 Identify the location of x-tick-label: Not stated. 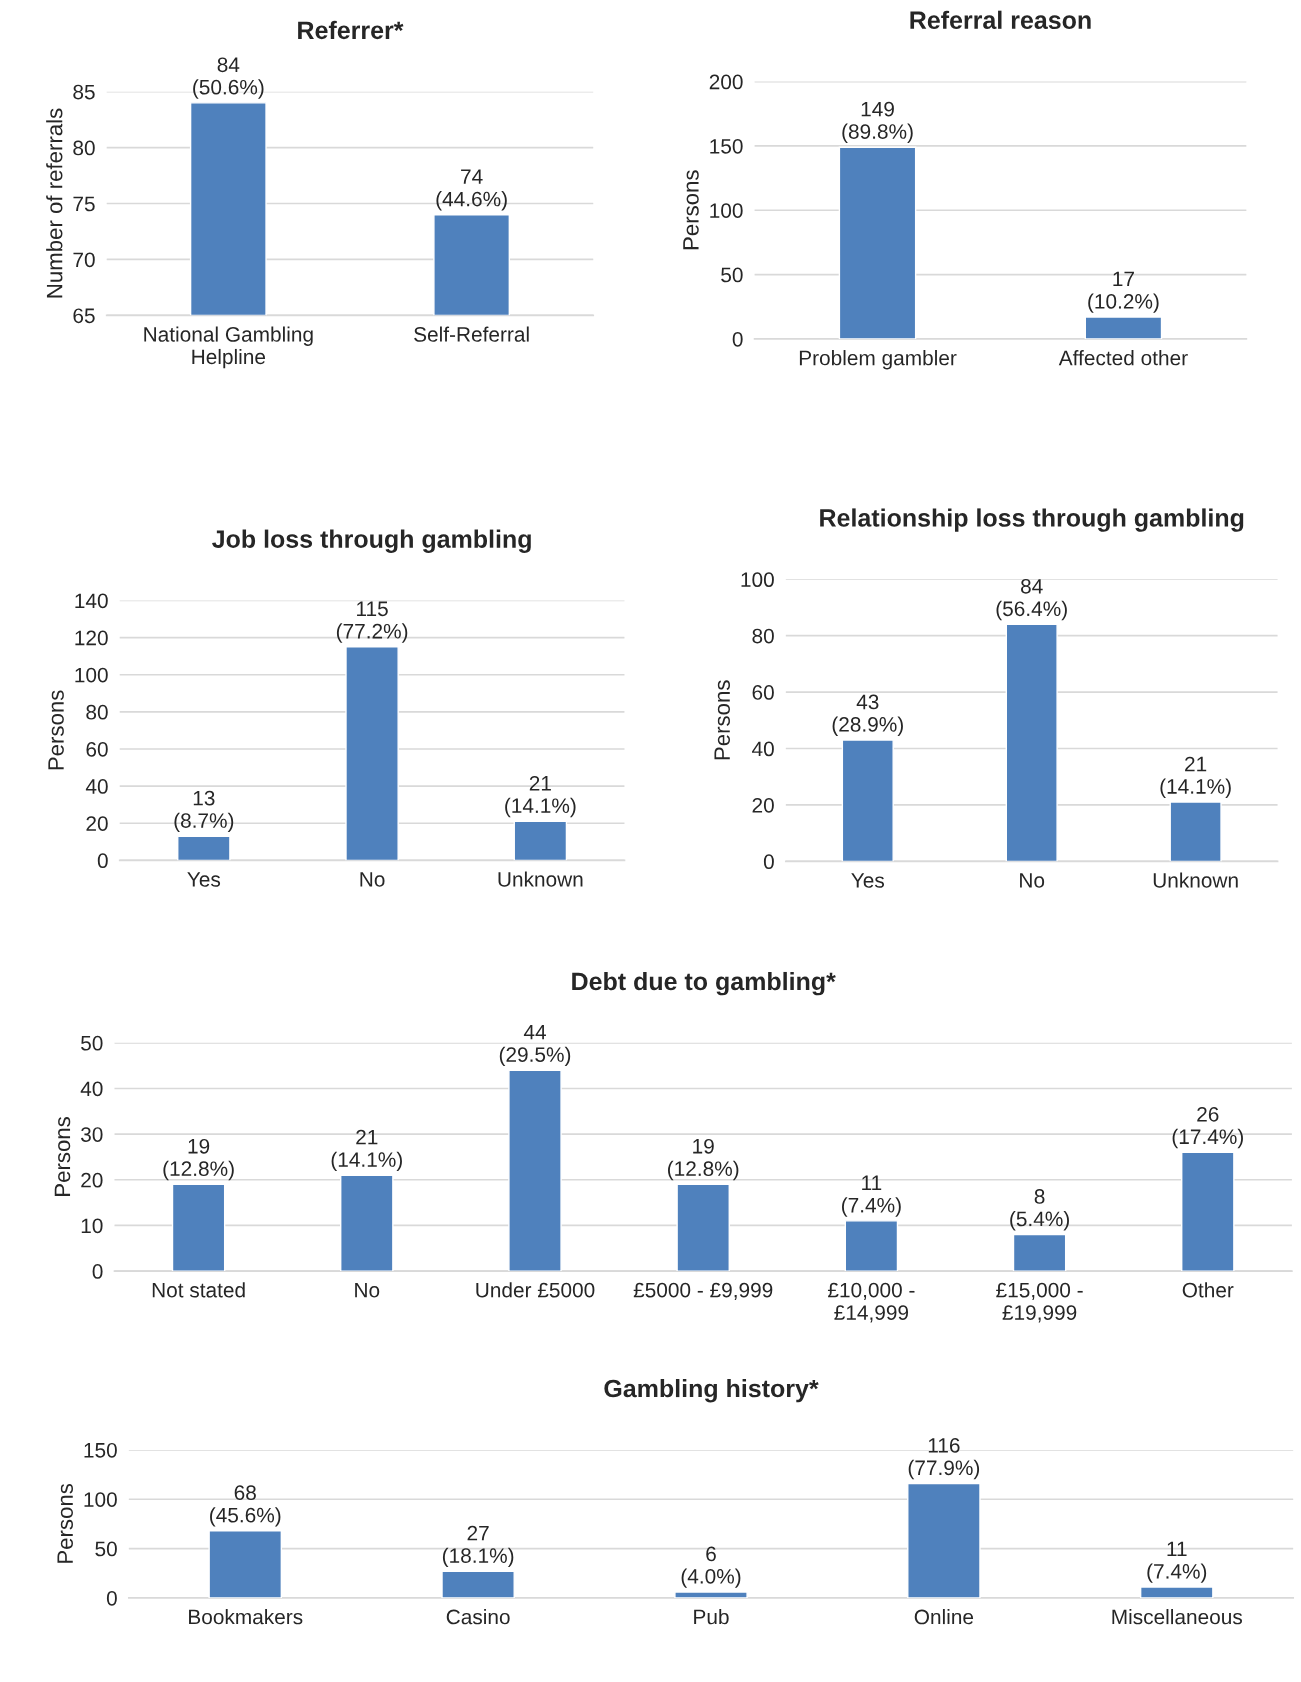
(198, 1290).